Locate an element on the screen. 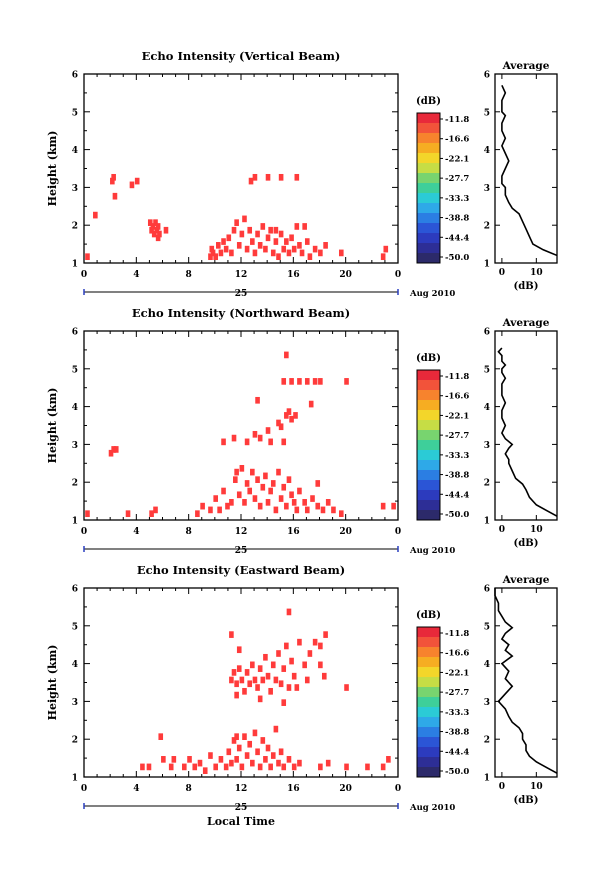 This screenshot has height=875, width=611. y-tick-label: 5 is located at coordinates (75, 113).